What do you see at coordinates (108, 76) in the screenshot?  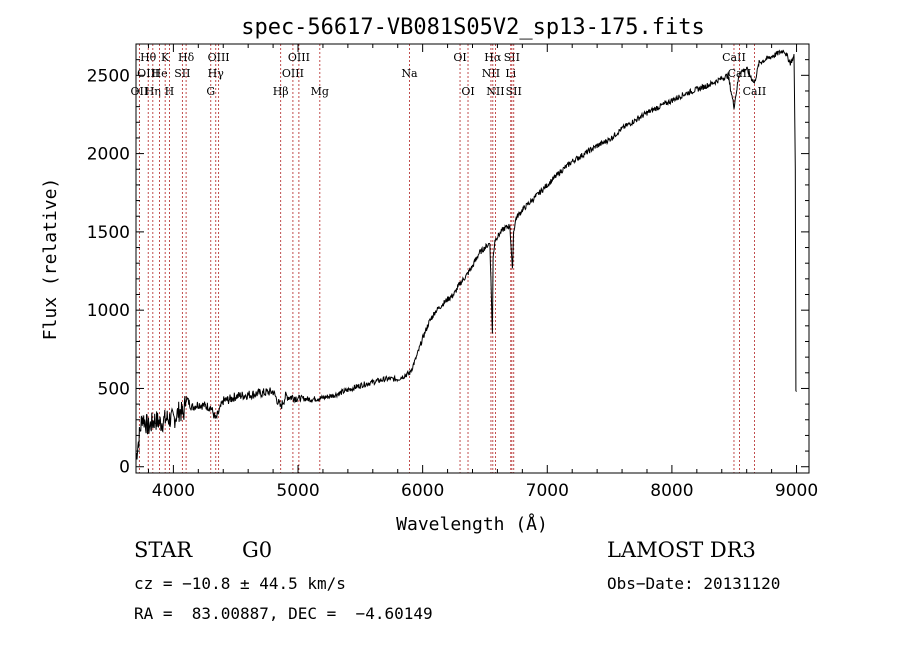 I see `y-tick-label: 2500` at bounding box center [108, 76].